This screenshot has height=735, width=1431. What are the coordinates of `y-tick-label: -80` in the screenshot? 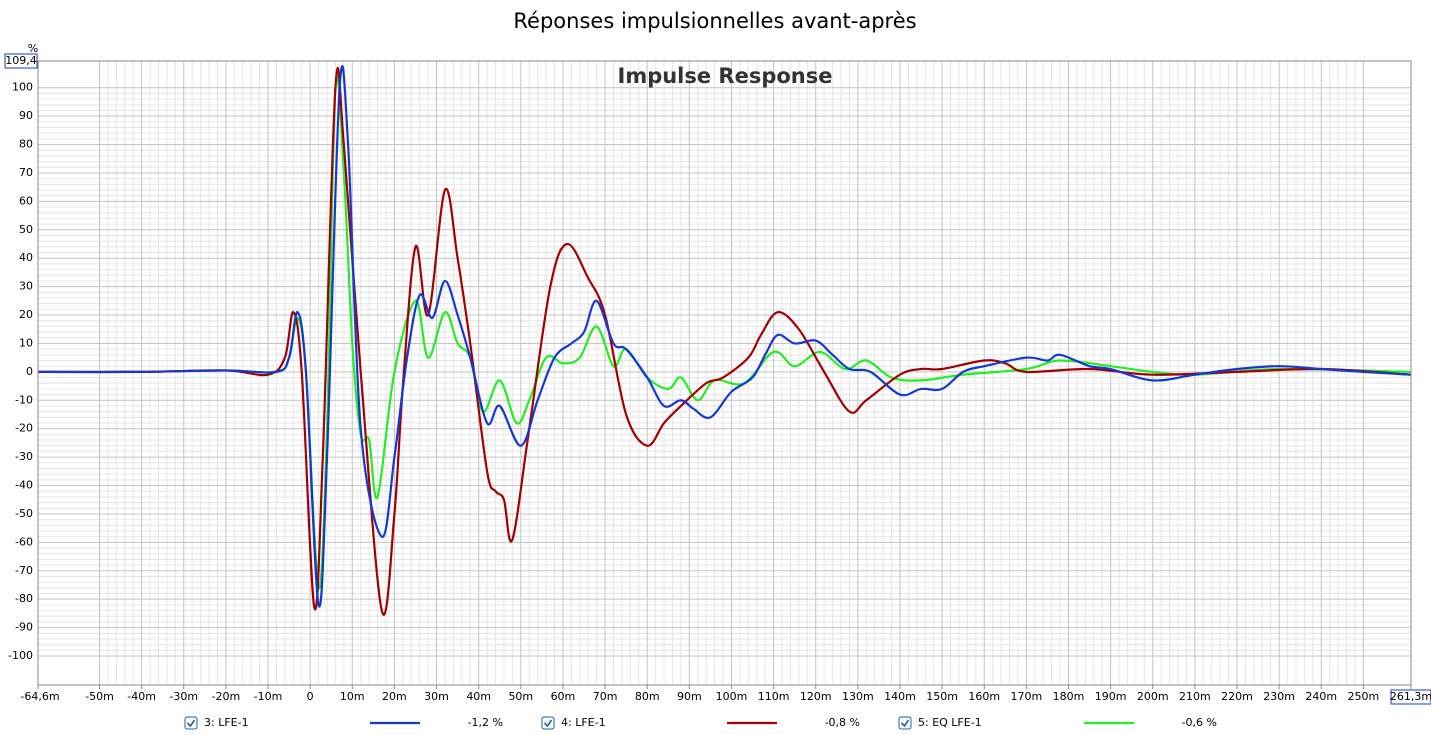 It's located at (24, 598).